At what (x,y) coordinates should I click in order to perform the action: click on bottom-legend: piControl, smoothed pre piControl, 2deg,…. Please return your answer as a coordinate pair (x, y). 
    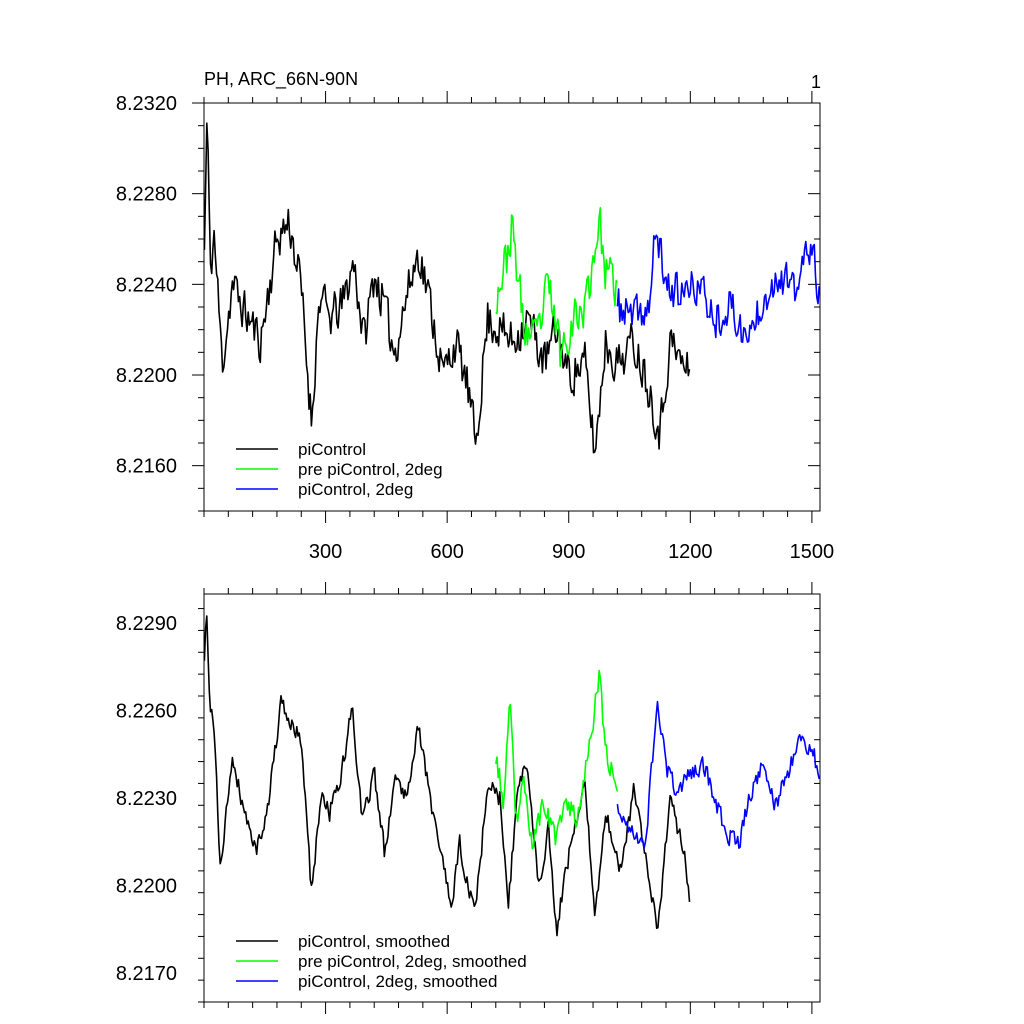
    Looking at the image, I should click on (381, 961).